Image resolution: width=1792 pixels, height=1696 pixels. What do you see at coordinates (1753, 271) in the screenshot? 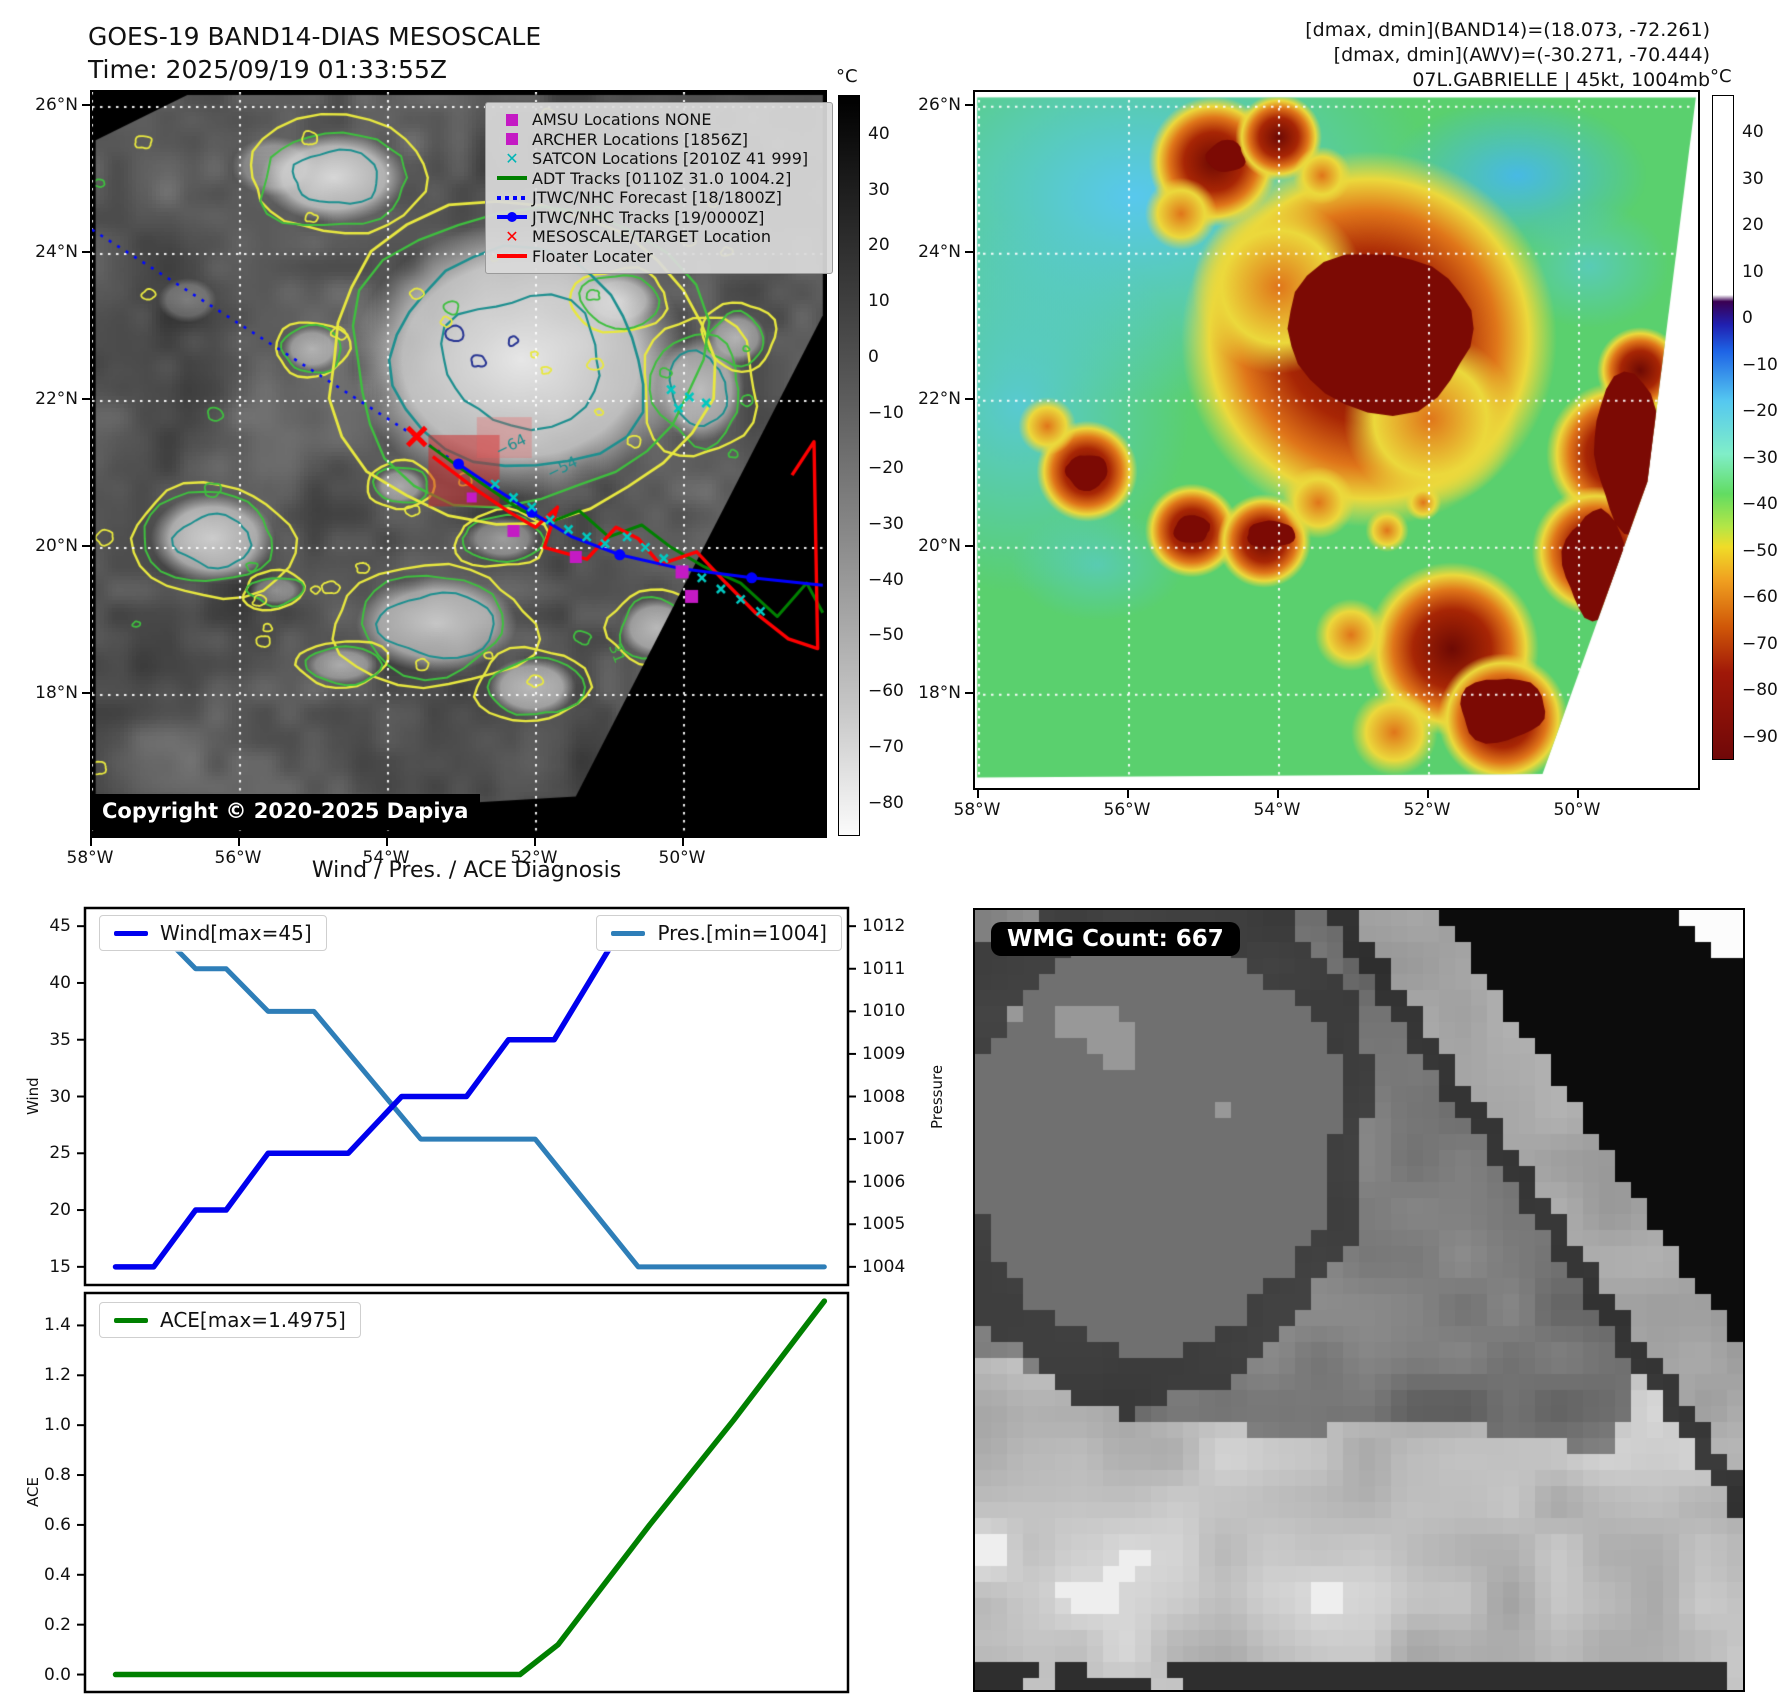
I see `awv-cbar-tick: 10` at bounding box center [1753, 271].